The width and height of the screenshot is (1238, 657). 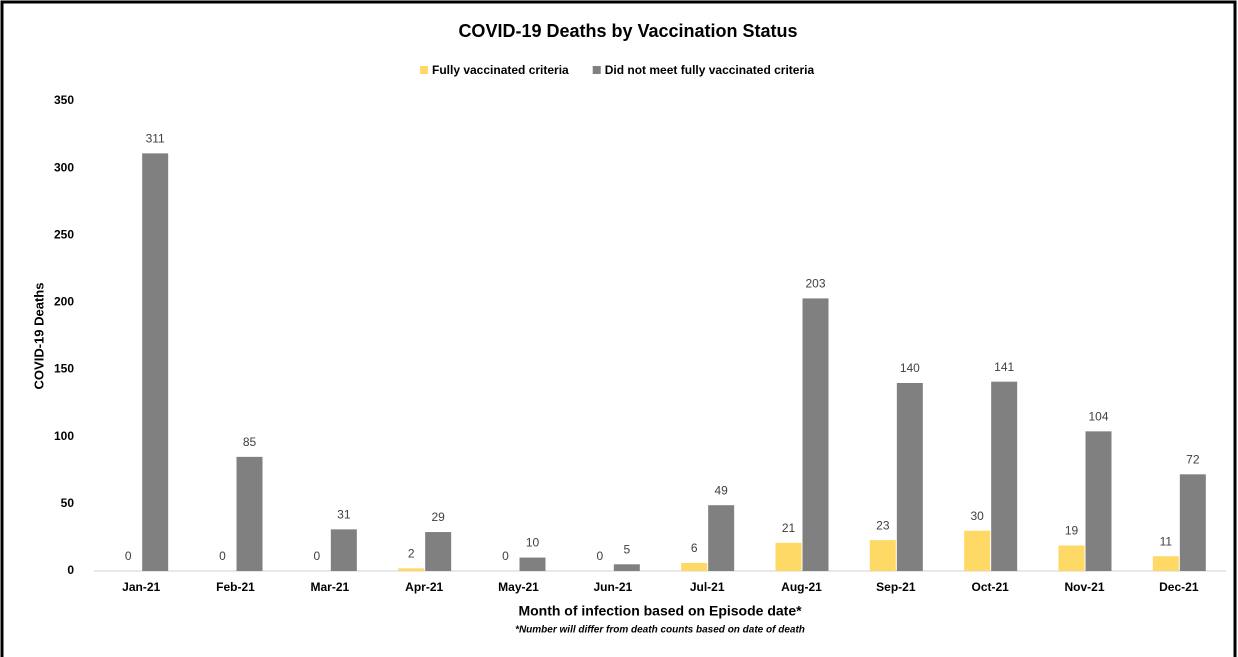 I want to click on y-tick-label: 0, so click(x=70, y=570).